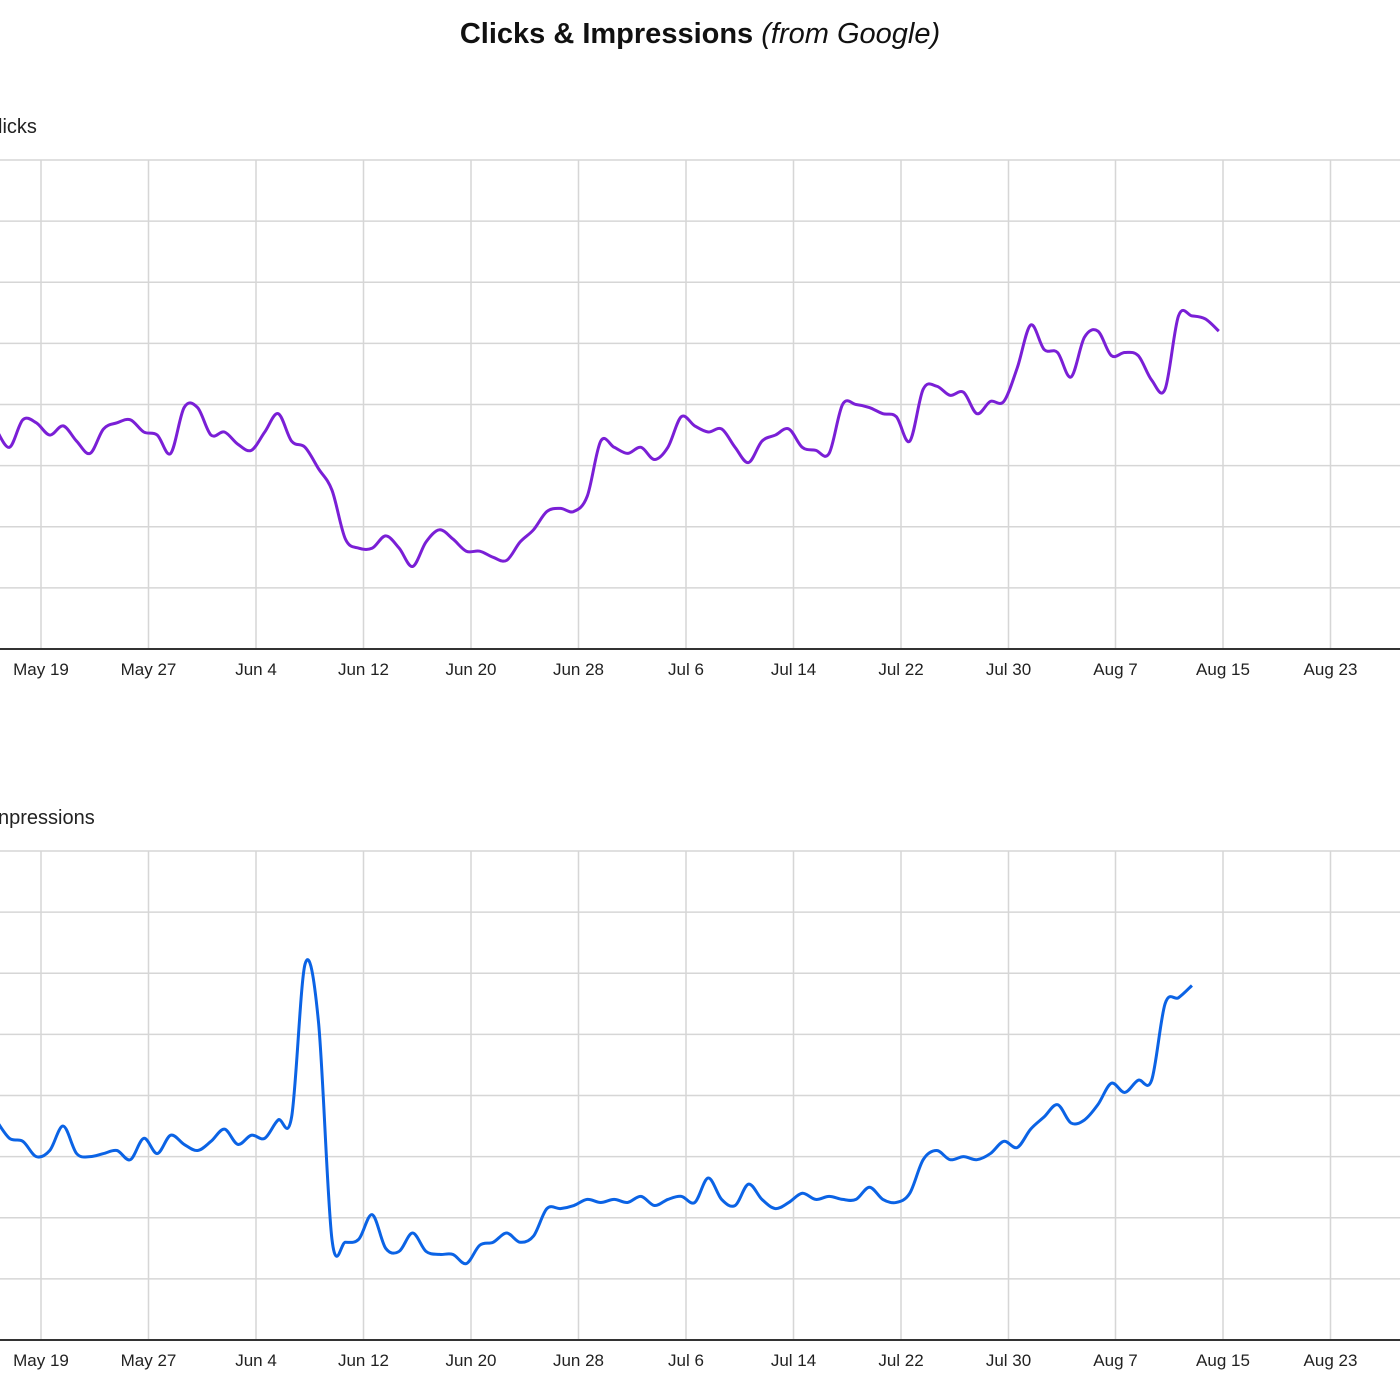 The width and height of the screenshot is (1400, 1400). Describe the element at coordinates (606, 34) in the screenshot. I see `chart-title-main: Clicks & Impressions` at that location.